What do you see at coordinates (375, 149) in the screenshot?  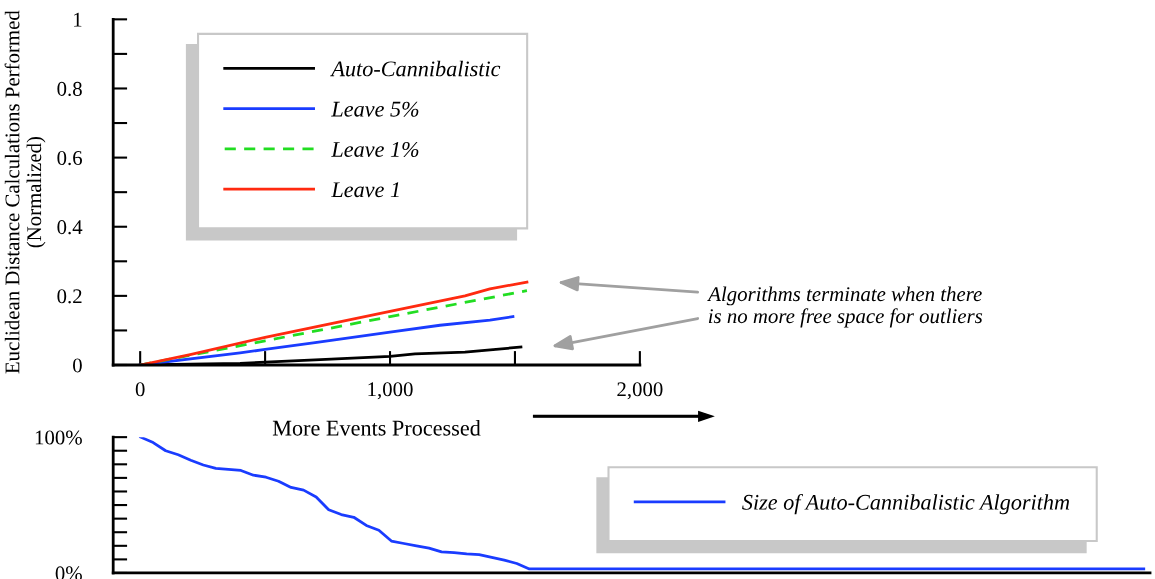 I see `legend-label: Leave 1%` at bounding box center [375, 149].